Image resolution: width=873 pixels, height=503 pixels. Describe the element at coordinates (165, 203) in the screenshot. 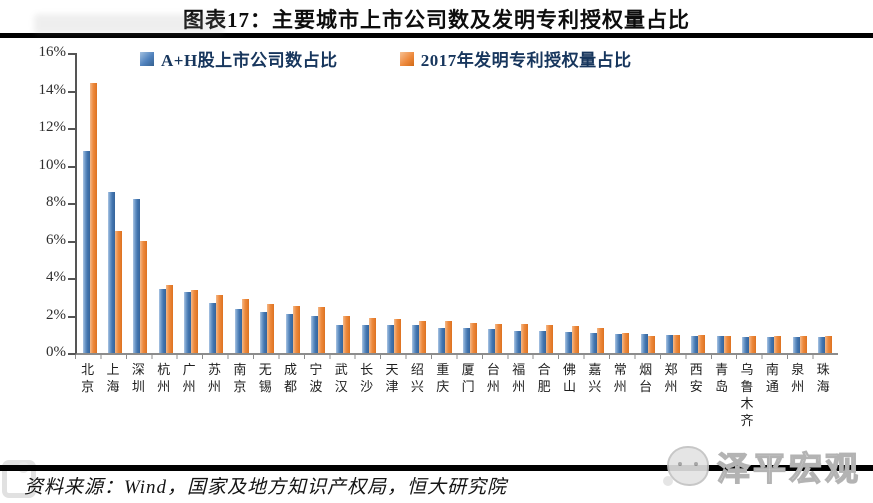

I see `bar-group-杭州` at that location.